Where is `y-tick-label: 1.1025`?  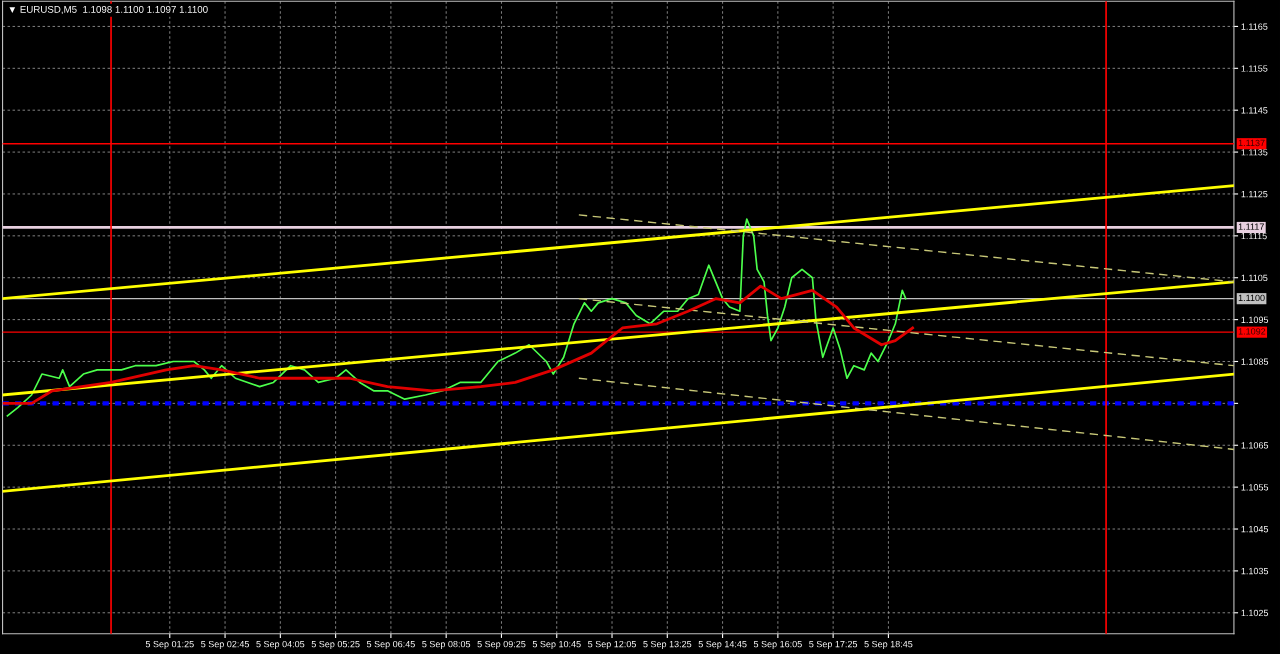 y-tick-label: 1.1025 is located at coordinates (1255, 613).